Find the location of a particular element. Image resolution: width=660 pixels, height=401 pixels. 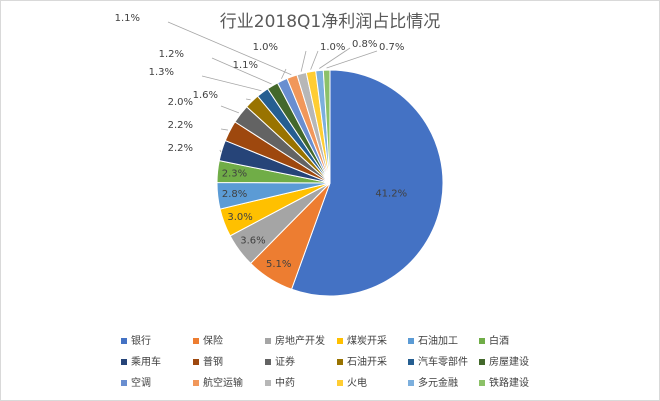

legend-label: 银行 is located at coordinates (141, 340).